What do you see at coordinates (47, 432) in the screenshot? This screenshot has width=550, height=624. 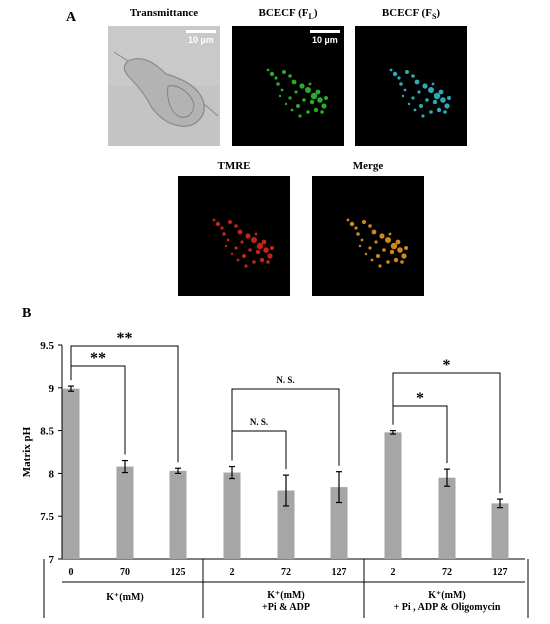 I see `y-tick-label: 8.5` at bounding box center [47, 432].